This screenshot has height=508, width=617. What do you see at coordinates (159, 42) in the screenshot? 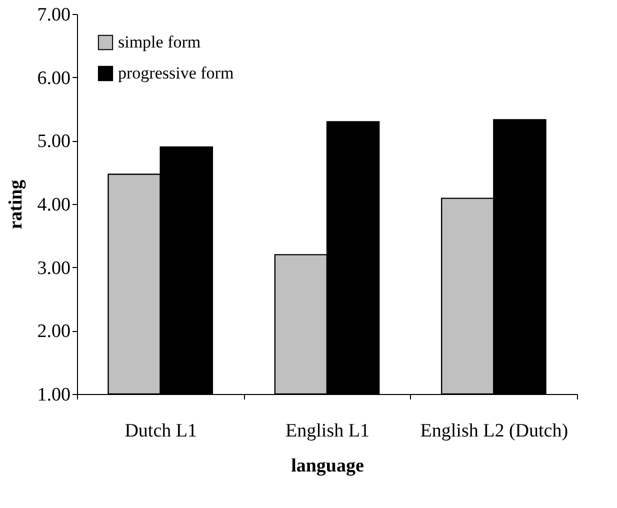
I see `legend-label: simple form` at bounding box center [159, 42].